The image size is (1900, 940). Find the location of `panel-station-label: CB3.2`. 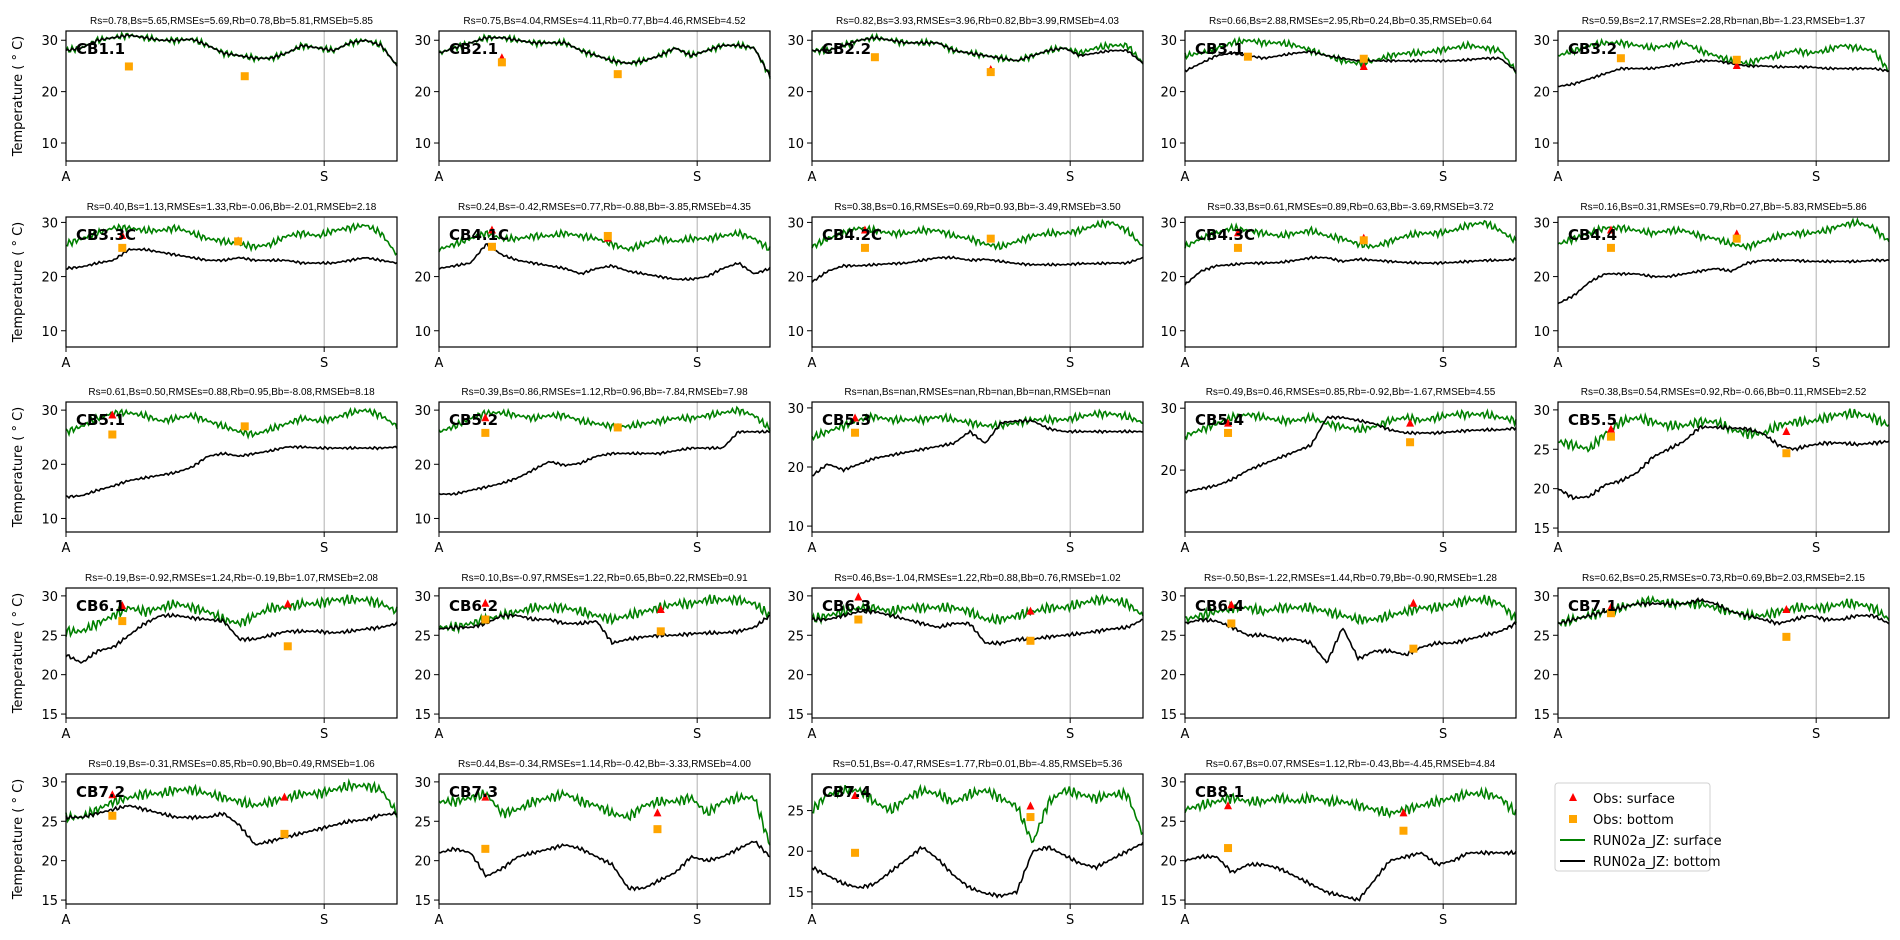

panel-station-label: CB3.2 is located at coordinates (1592, 49).